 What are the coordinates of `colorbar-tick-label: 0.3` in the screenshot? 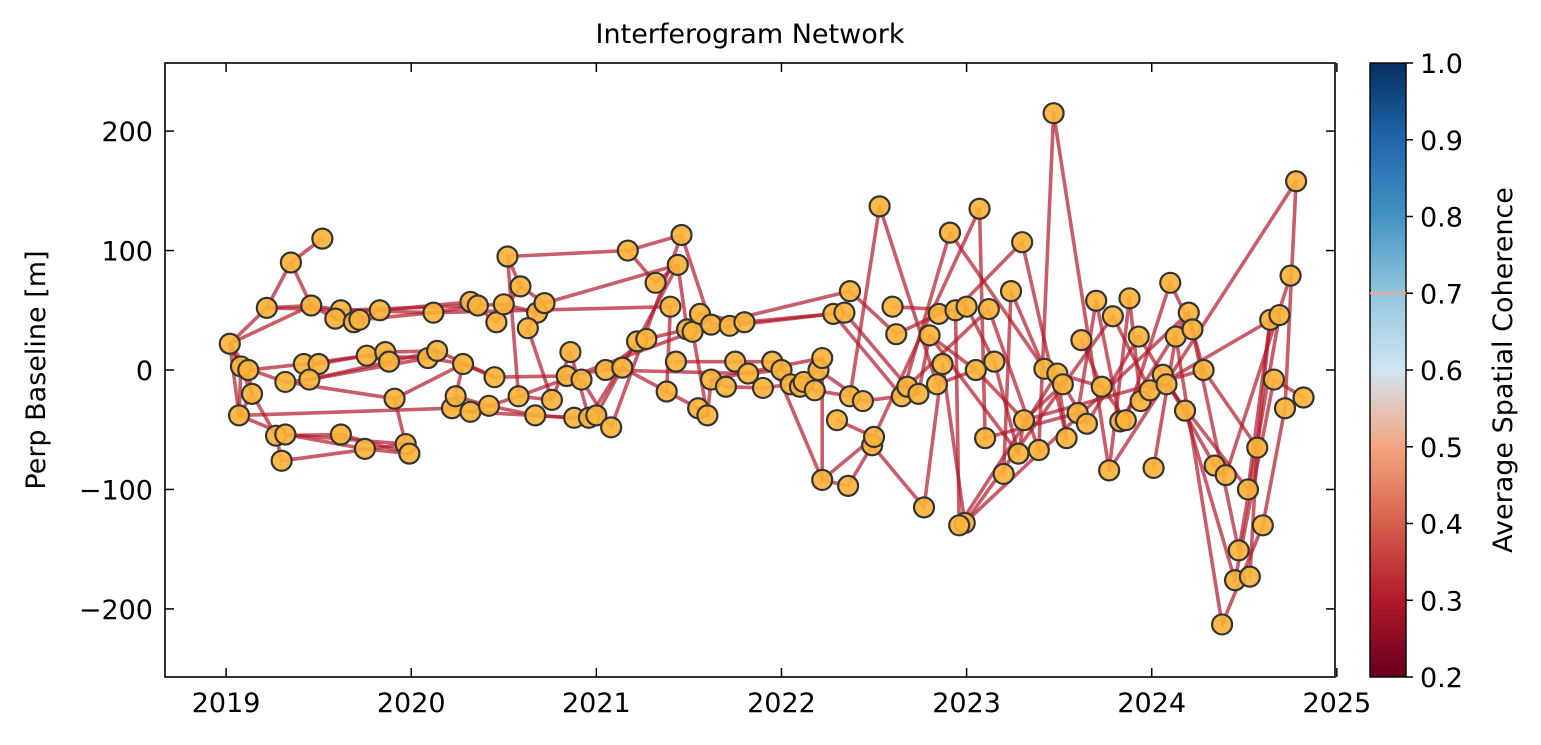 It's located at (1441, 601).